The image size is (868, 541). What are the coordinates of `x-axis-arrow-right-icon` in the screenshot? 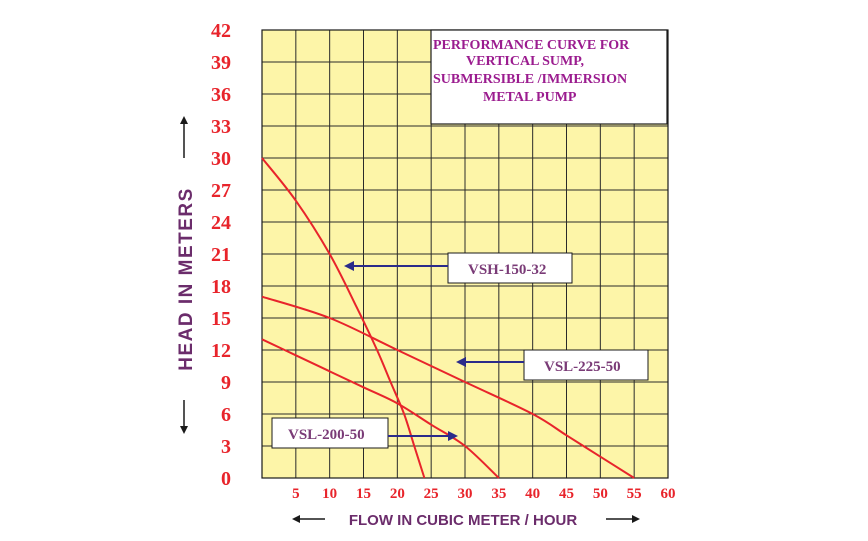 It's located at (636, 519).